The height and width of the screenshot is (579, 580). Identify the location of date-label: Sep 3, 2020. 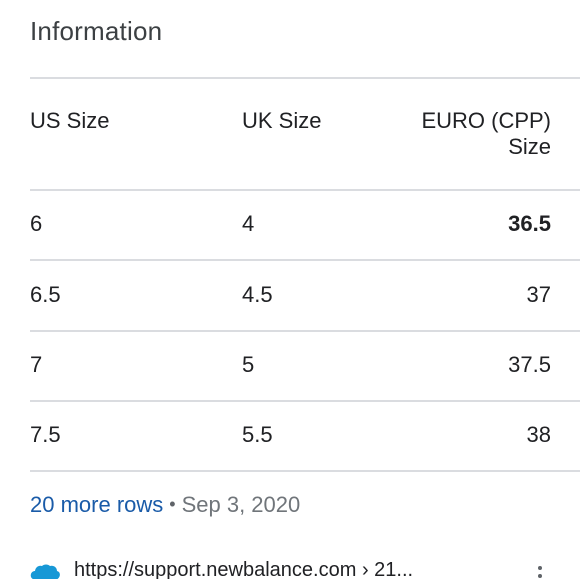
(241, 504).